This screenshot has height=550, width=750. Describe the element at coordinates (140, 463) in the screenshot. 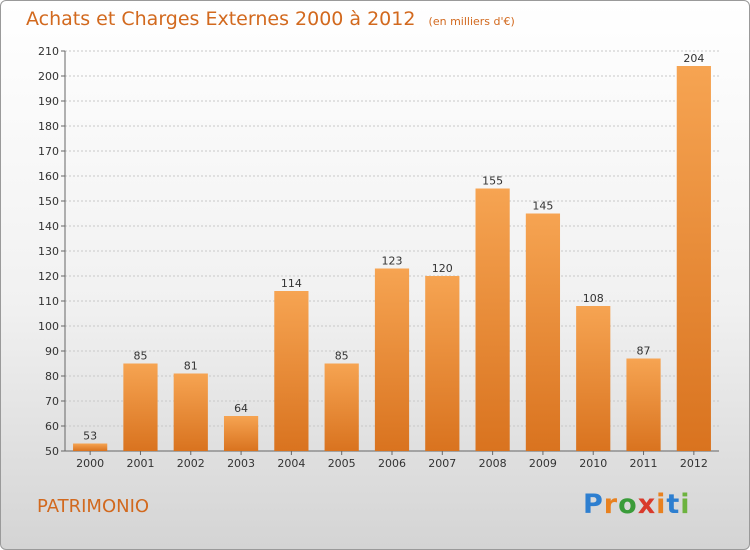

I see `x-tick-label-2001: 2001` at that location.